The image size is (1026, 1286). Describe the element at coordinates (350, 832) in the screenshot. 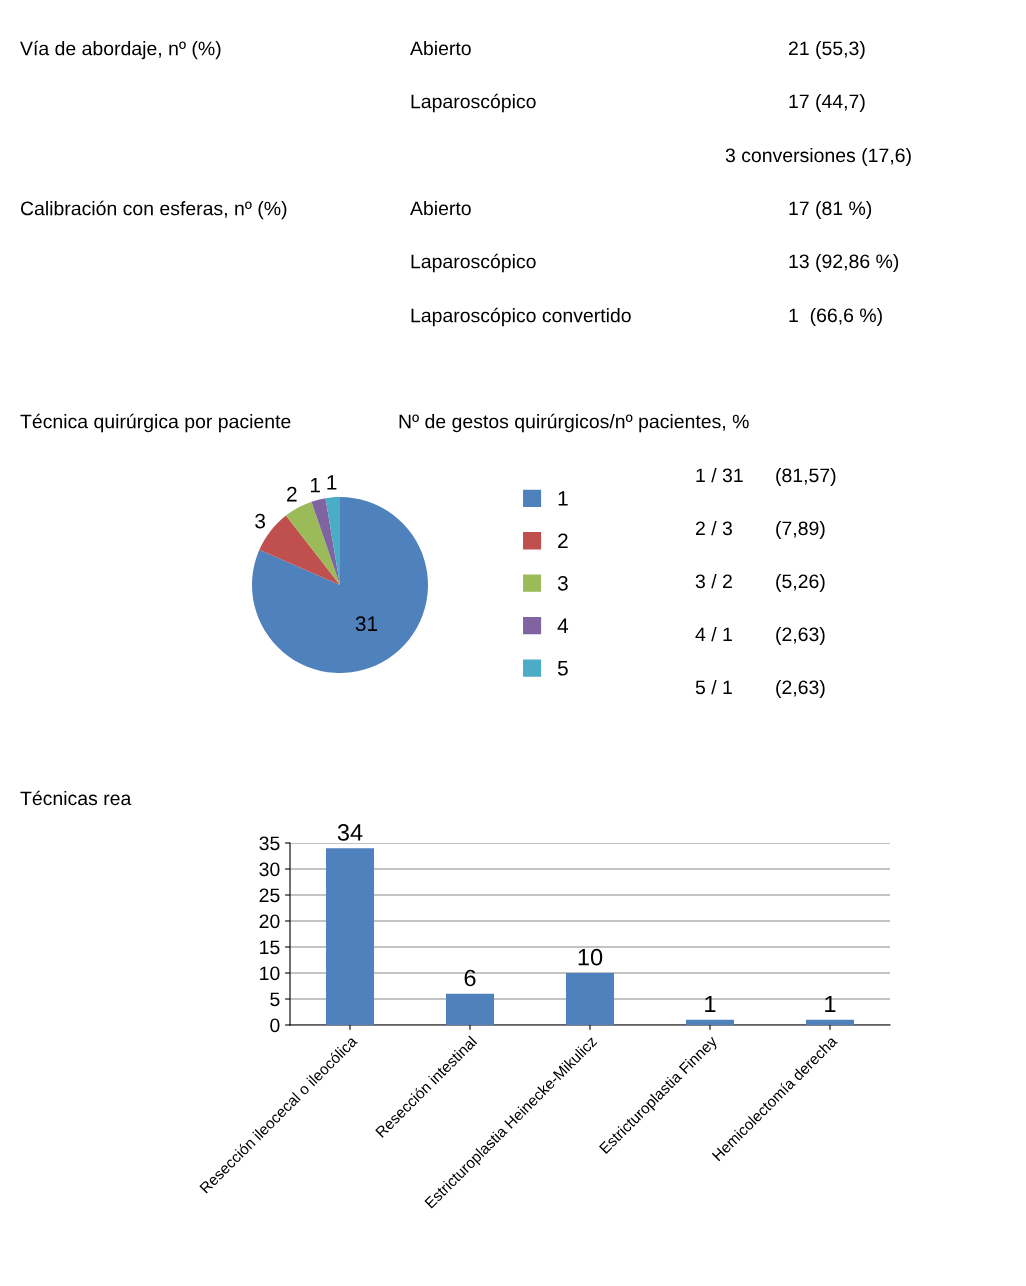

I see `data-label: 34` at that location.